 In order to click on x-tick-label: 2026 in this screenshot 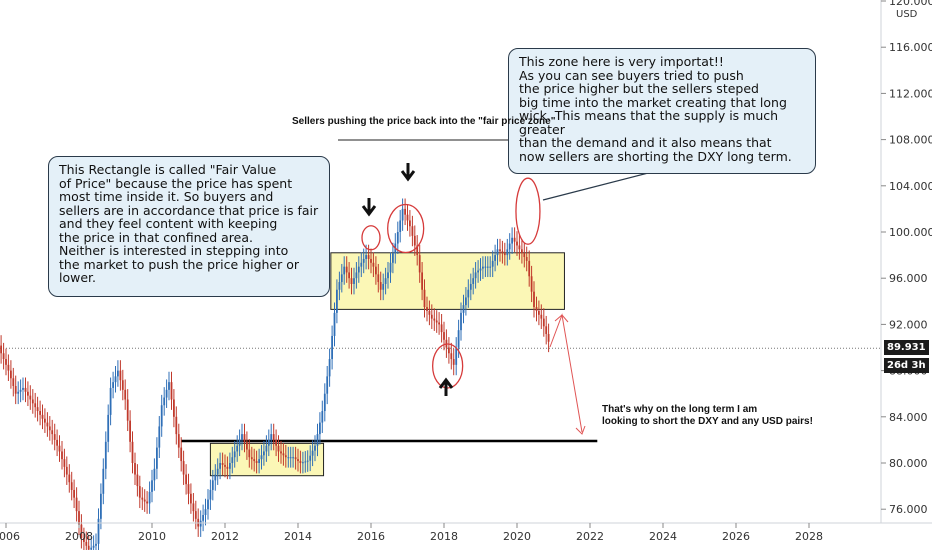, I will do `click(736, 536)`.